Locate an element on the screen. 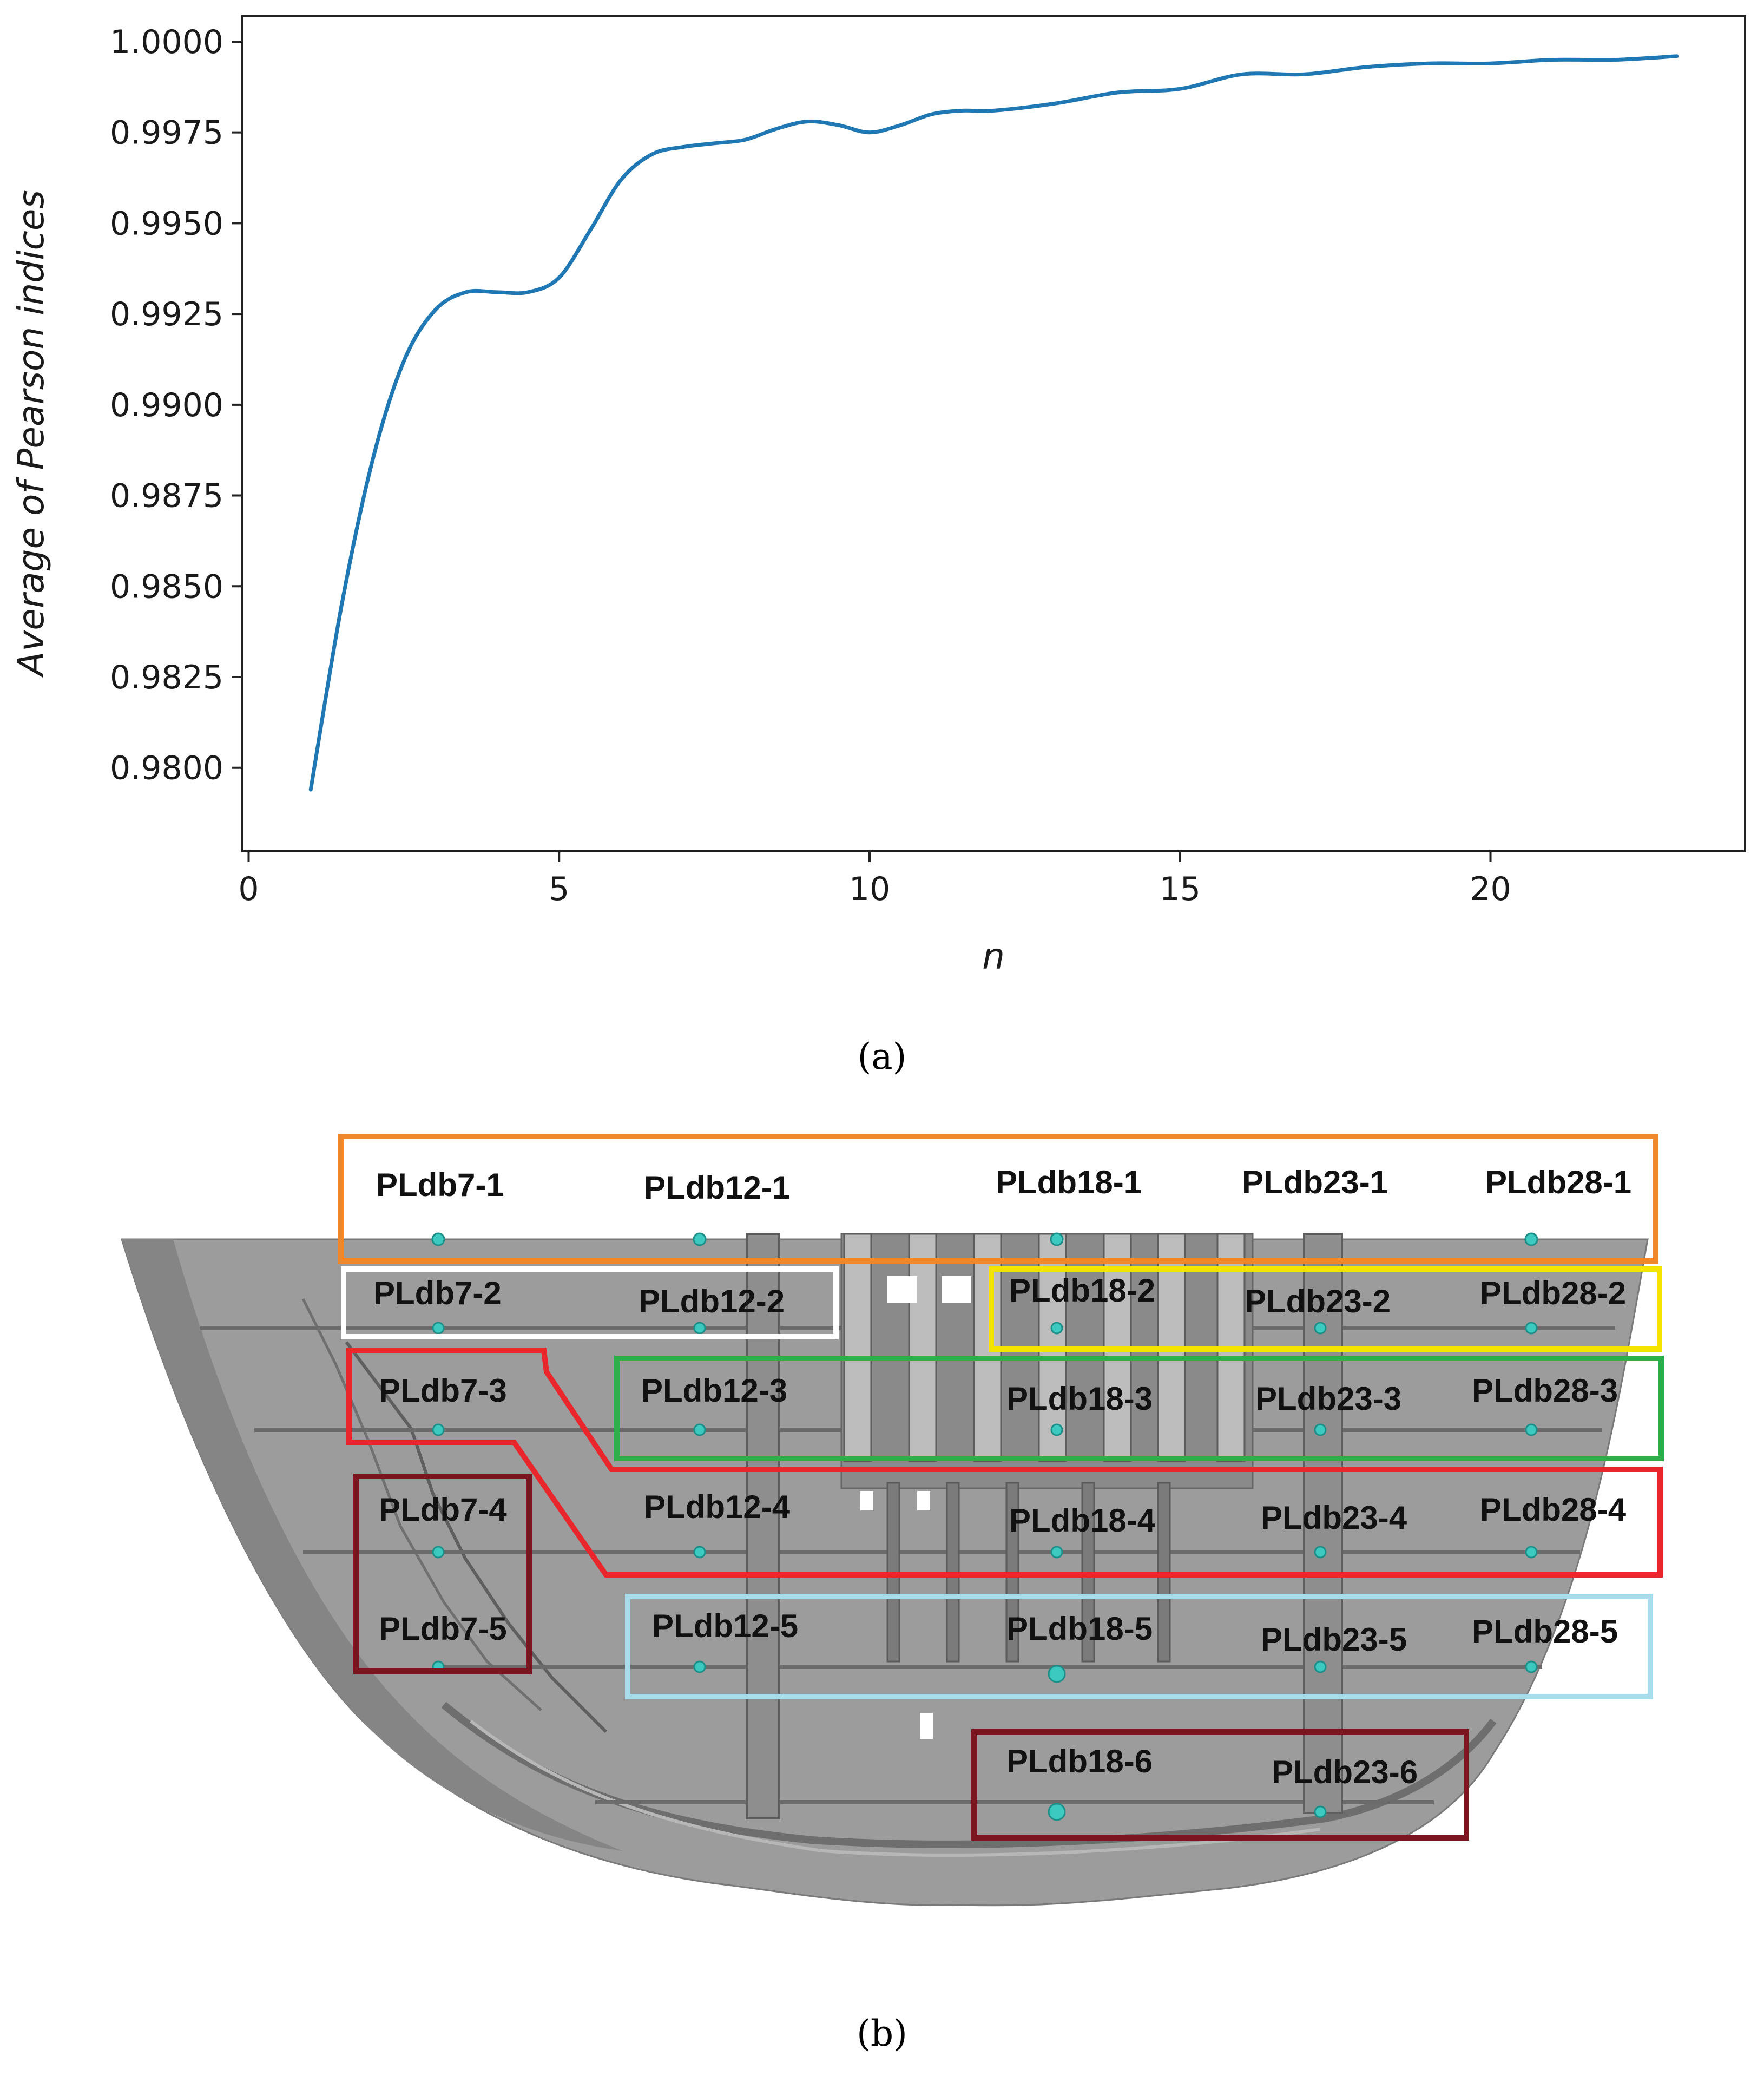 This screenshot has height=2076, width=1764. gauge-label: PLdb28-5 is located at coordinates (1545, 1631).